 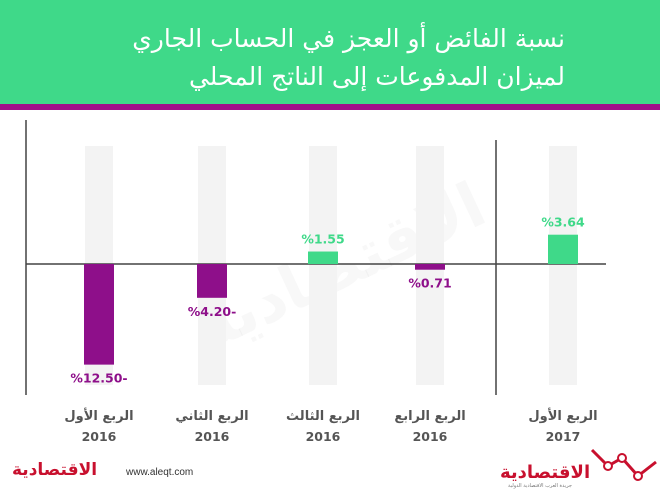 I want to click on data-label-1: %12.50-, so click(x=98, y=378).